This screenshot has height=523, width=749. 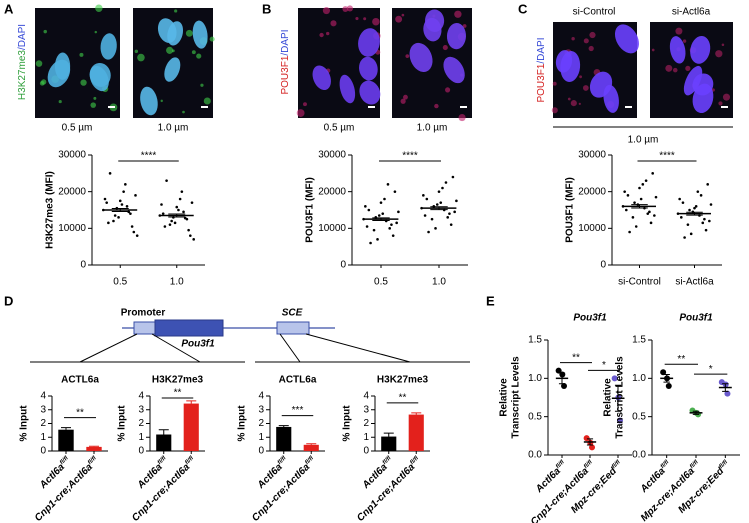 I want to click on y-axis-label: POU3F1 (MFI), so click(x=570, y=210).